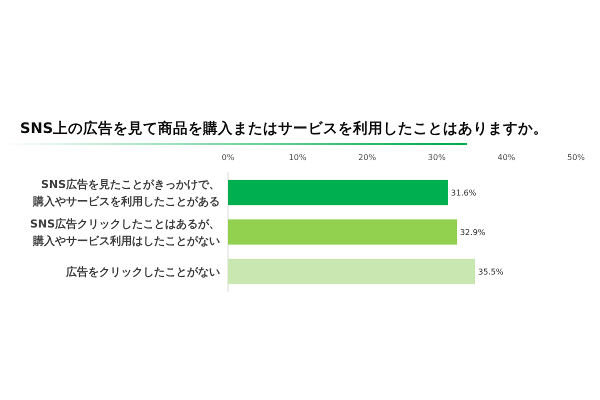 The image size is (600, 400). What do you see at coordinates (473, 232) in the screenshot?
I see `data-label: 32.9%` at bounding box center [473, 232].